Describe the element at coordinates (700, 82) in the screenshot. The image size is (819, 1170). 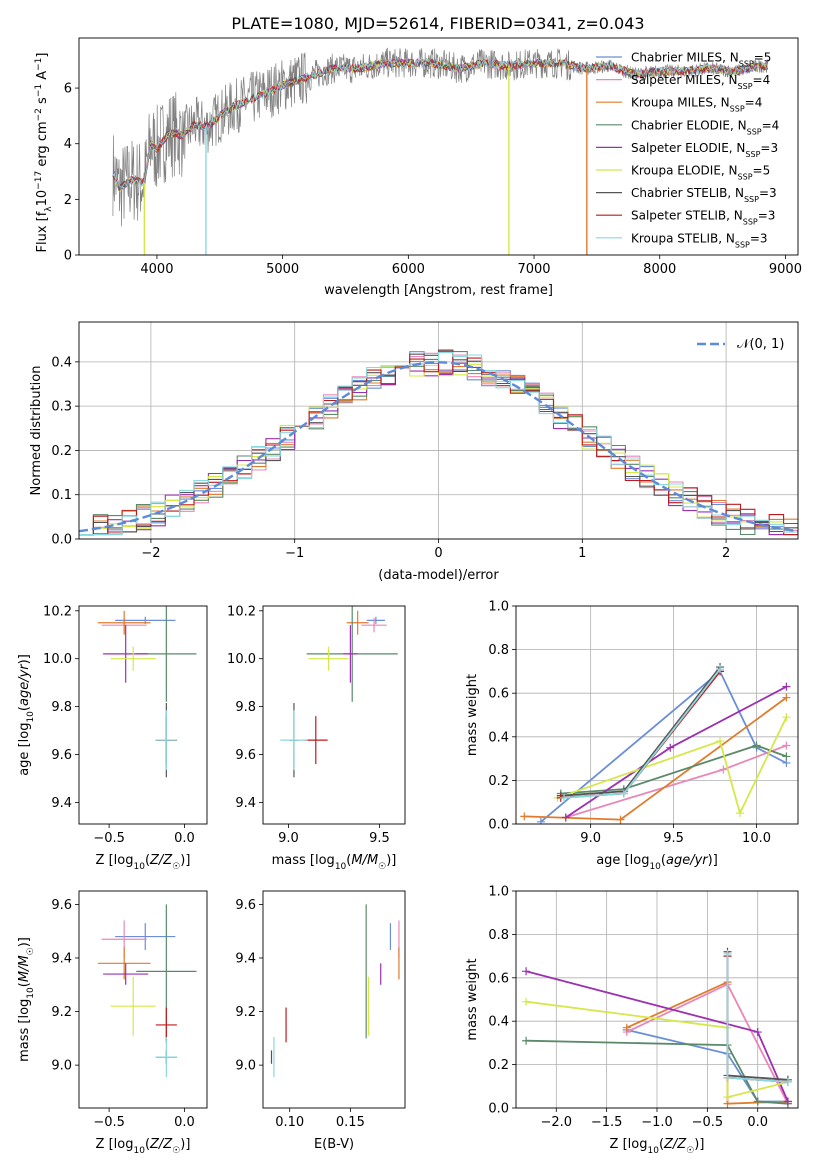
I see `legend-label: Salpeter MILES, NSSP=4` at that location.